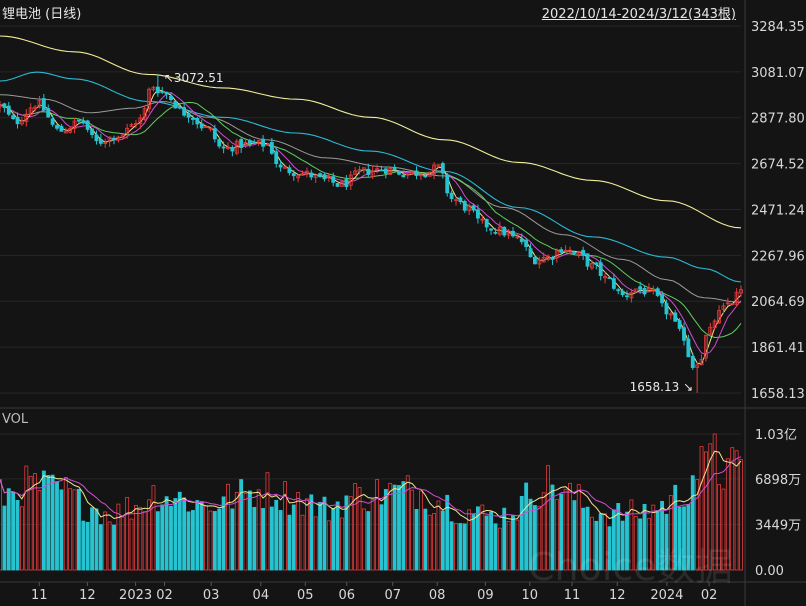 The width and height of the screenshot is (806, 606). Describe the element at coordinates (638, 14) in the screenshot. I see `date-range: 2022/10/14-2024/3/12(343根)` at that location.